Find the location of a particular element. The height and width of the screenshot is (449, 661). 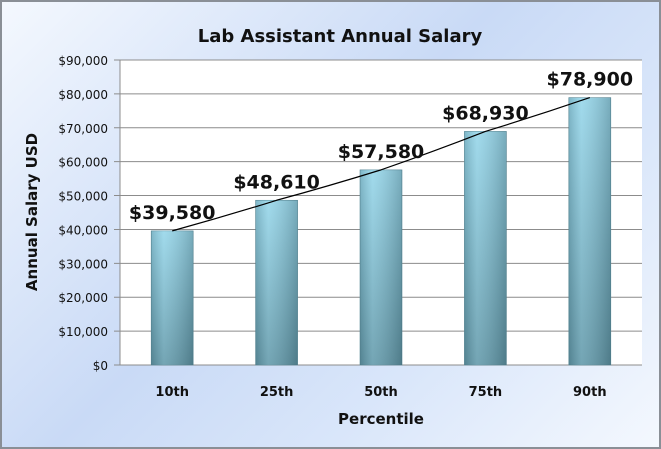

data-label: $48,610 is located at coordinates (276, 182).